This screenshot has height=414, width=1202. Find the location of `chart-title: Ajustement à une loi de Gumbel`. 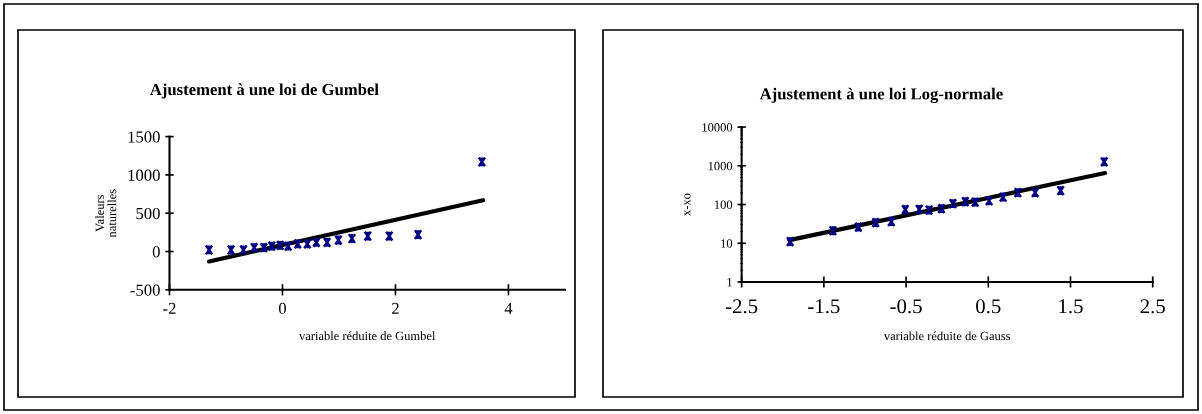

chart-title: Ajustement à une loi de Gumbel is located at coordinates (264, 91).